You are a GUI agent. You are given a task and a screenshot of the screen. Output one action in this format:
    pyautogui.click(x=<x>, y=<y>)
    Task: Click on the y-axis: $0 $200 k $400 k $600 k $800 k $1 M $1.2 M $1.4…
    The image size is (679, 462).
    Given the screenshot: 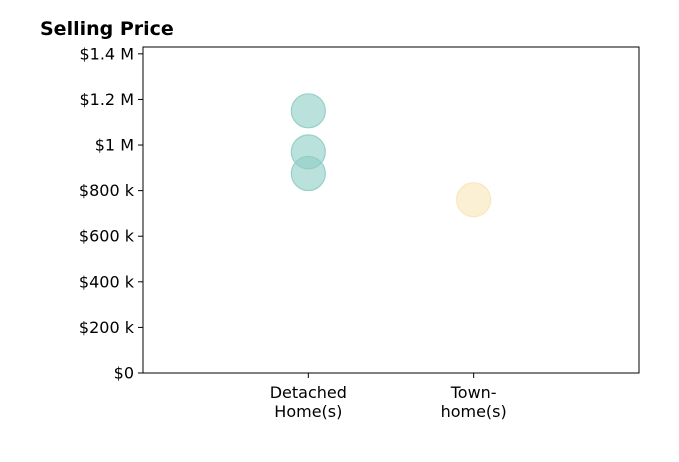 What is the action you would take?
    pyautogui.click(x=111, y=213)
    